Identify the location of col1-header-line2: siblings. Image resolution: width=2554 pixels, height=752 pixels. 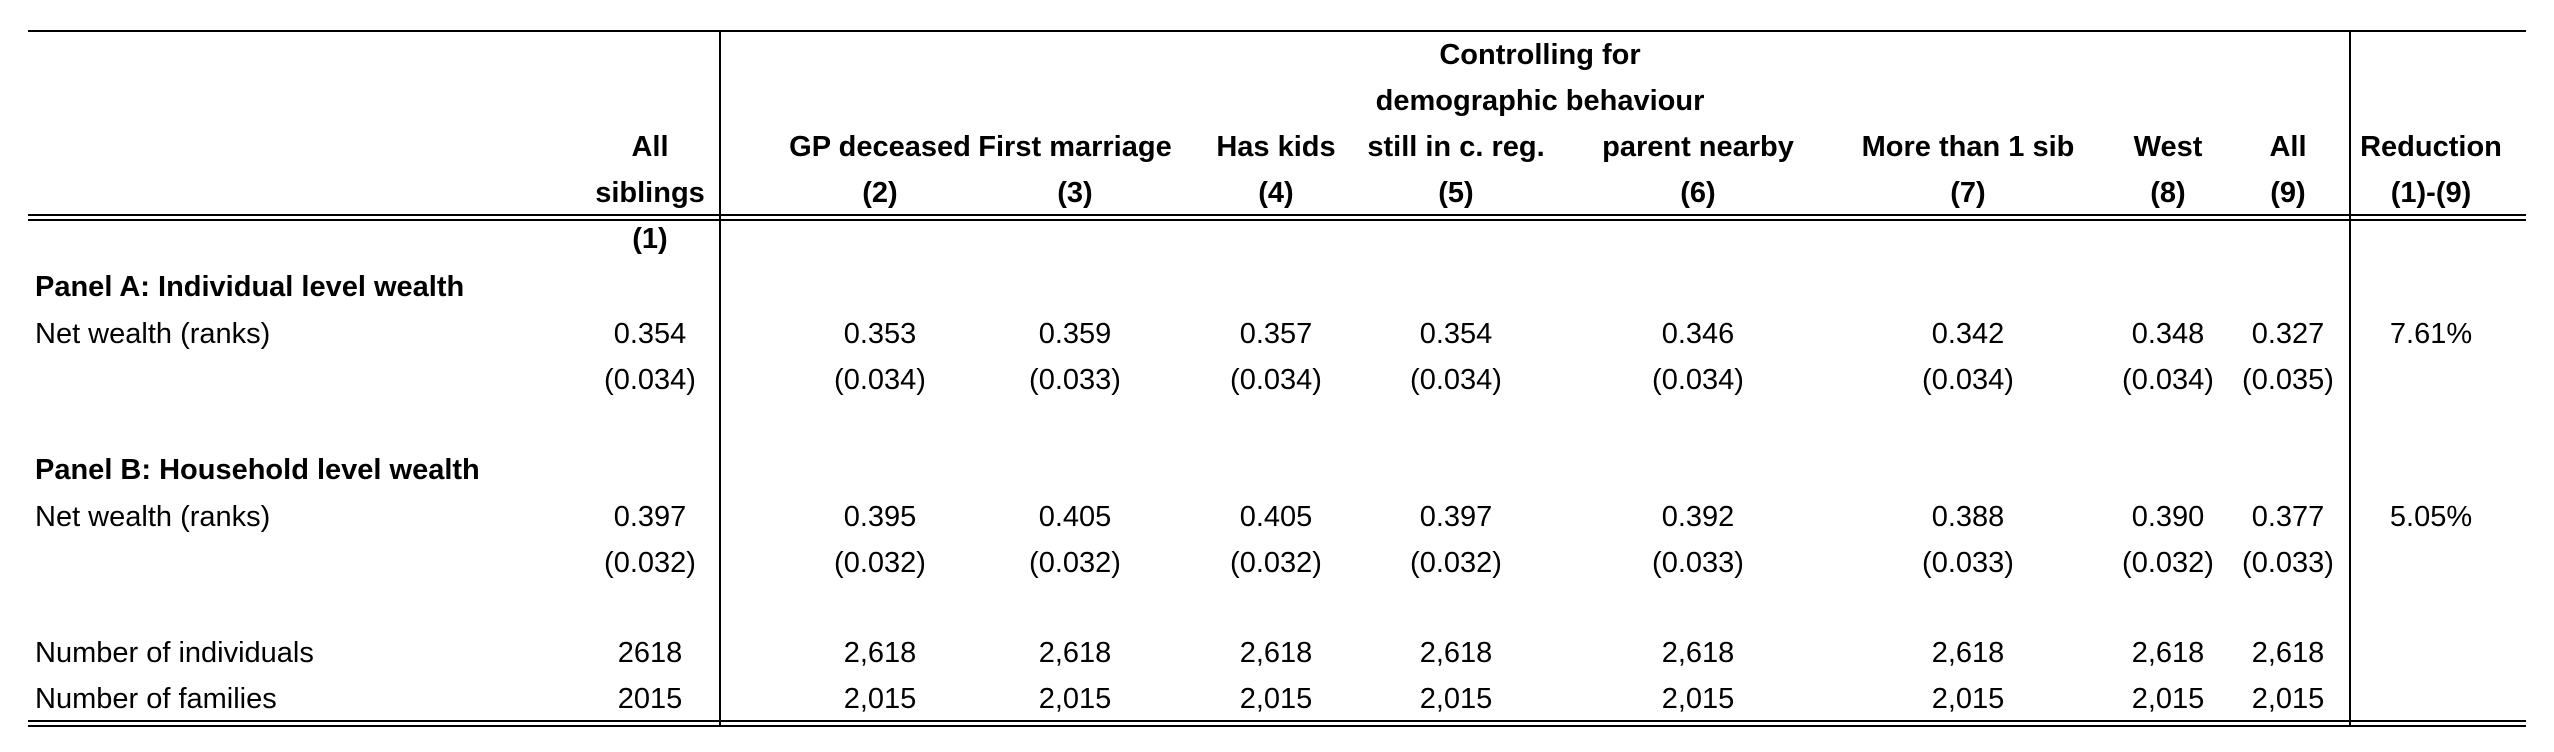
(650, 193).